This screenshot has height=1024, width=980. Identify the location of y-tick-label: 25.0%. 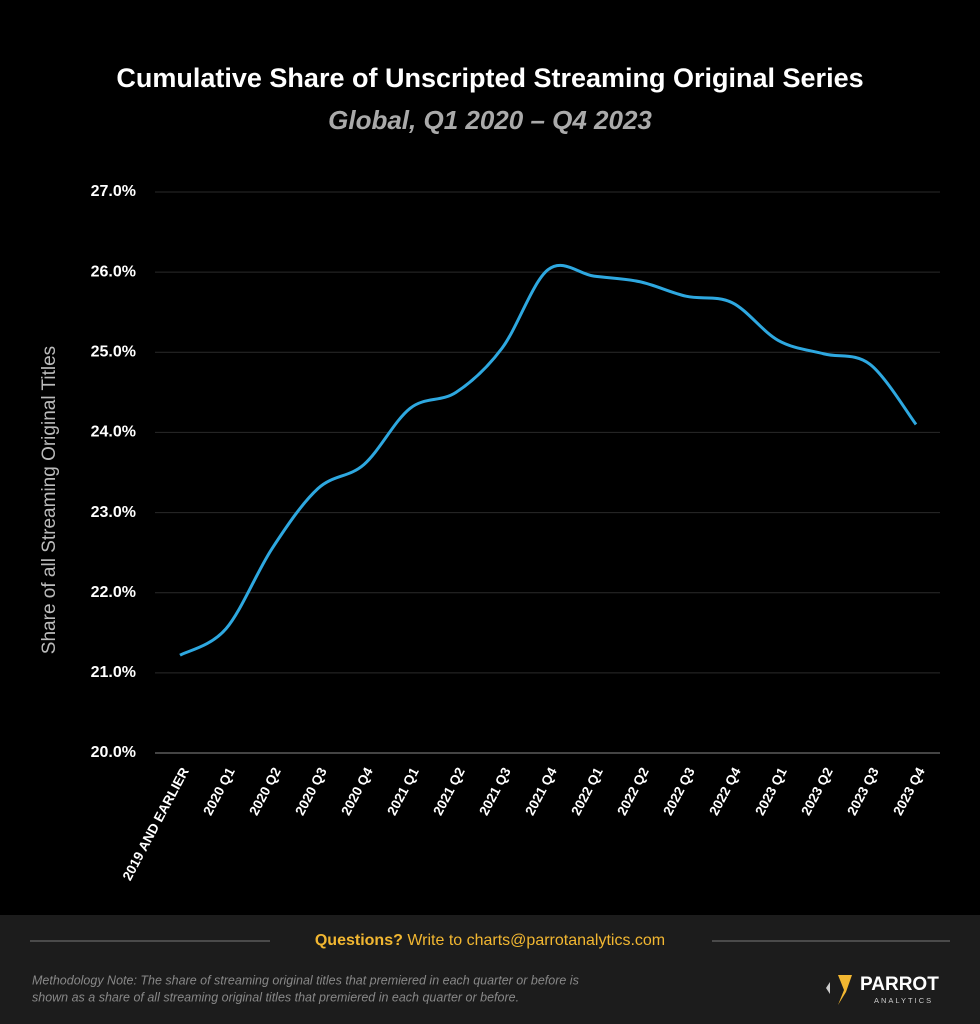
(113, 352).